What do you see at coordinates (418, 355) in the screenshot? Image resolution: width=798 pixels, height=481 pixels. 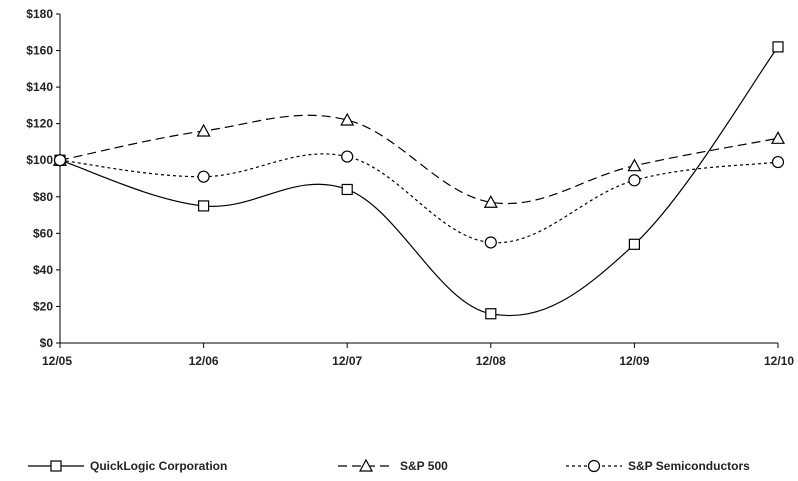 I see `x-axis-ticks: 12/05 12/06 12/07 12/08 12/09 12/10` at bounding box center [418, 355].